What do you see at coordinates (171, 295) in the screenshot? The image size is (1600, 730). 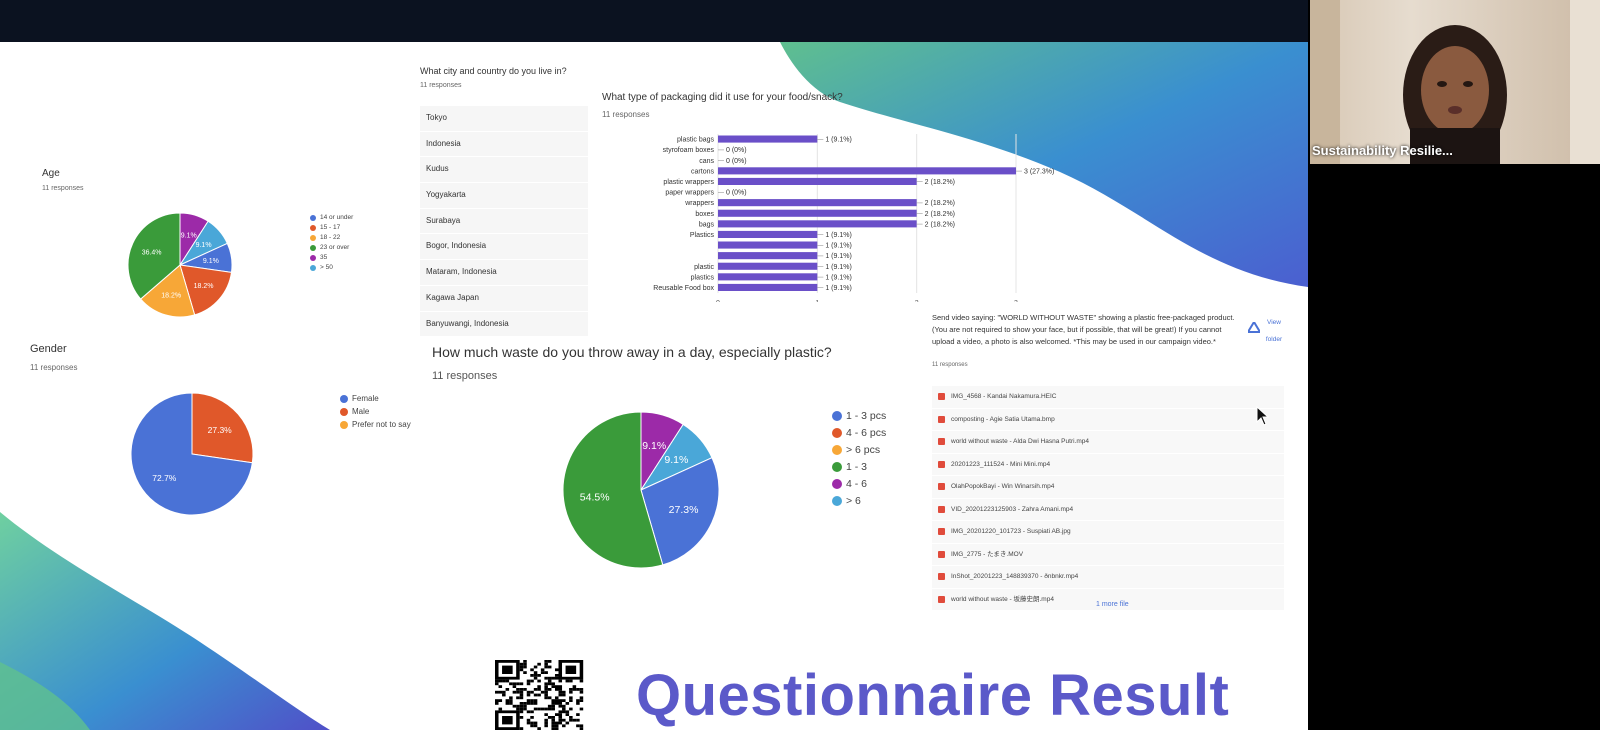 I see `pie-slice-label: 18.2%` at bounding box center [171, 295].